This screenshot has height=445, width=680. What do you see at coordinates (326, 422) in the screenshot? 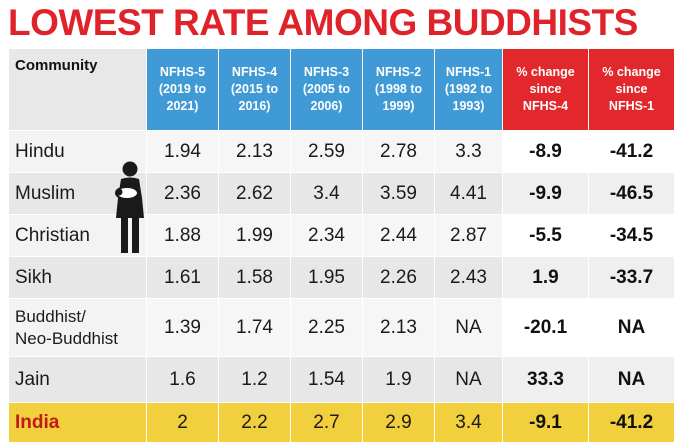
I see `value-nfhs3: 2.7` at bounding box center [326, 422].